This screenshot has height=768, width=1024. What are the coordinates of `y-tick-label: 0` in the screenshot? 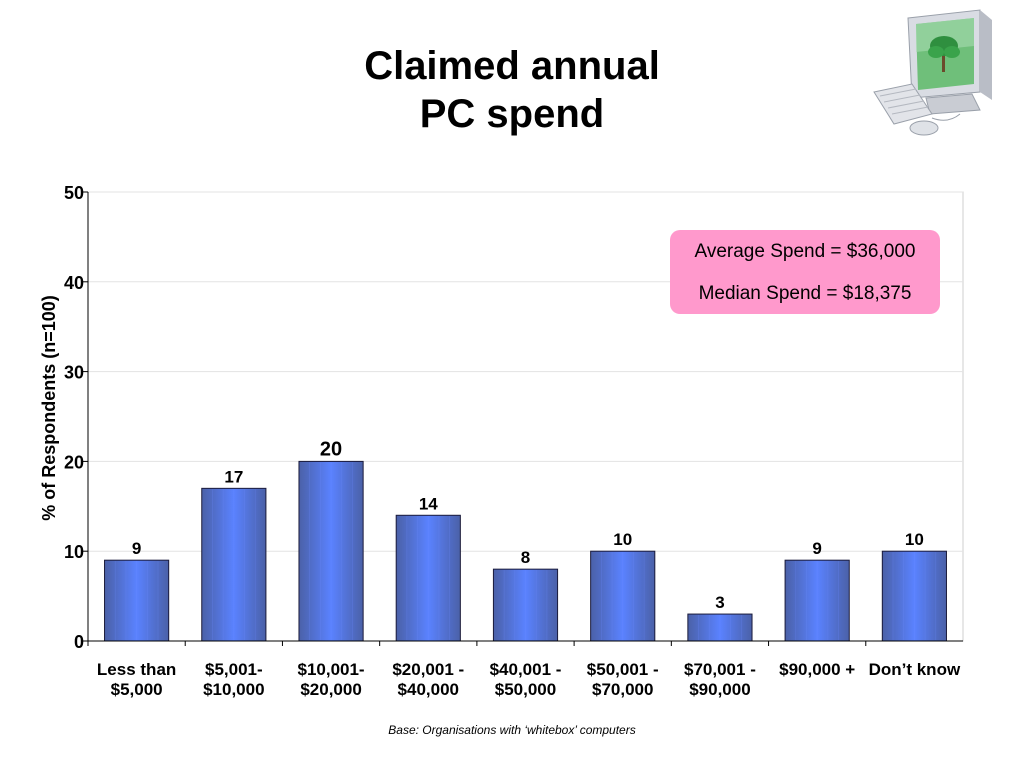 It's located at (79, 642).